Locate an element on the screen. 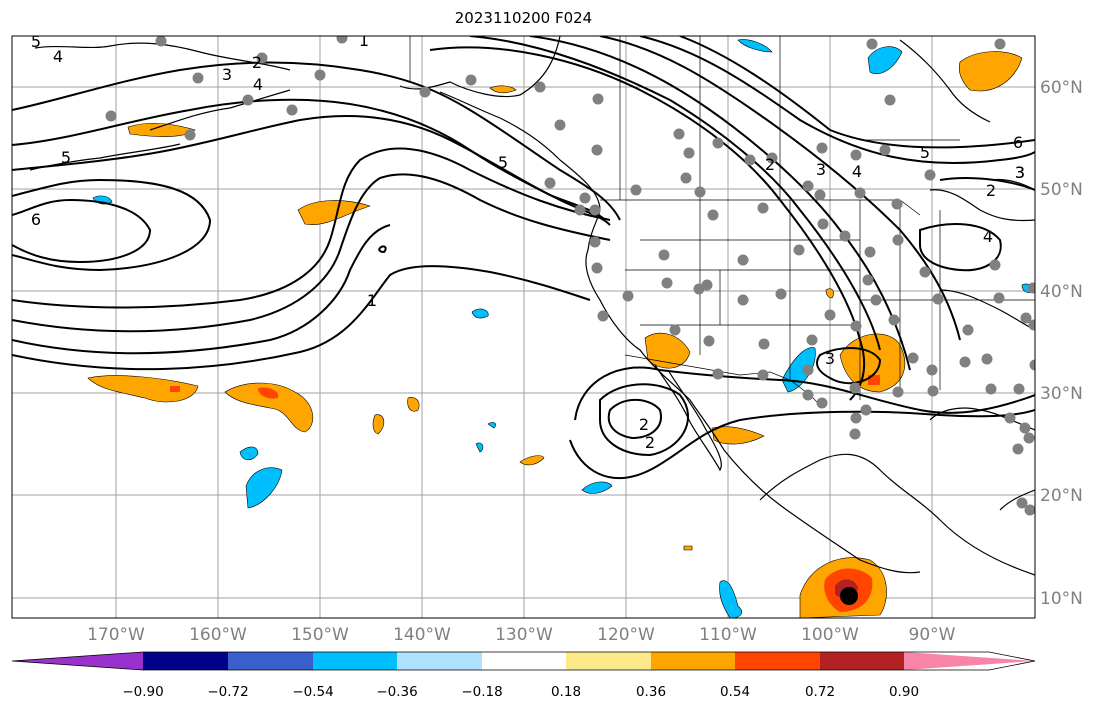 Image resolution: width=1102 pixels, height=710 pixels. lon-label: 140°W is located at coordinates (422, 635).